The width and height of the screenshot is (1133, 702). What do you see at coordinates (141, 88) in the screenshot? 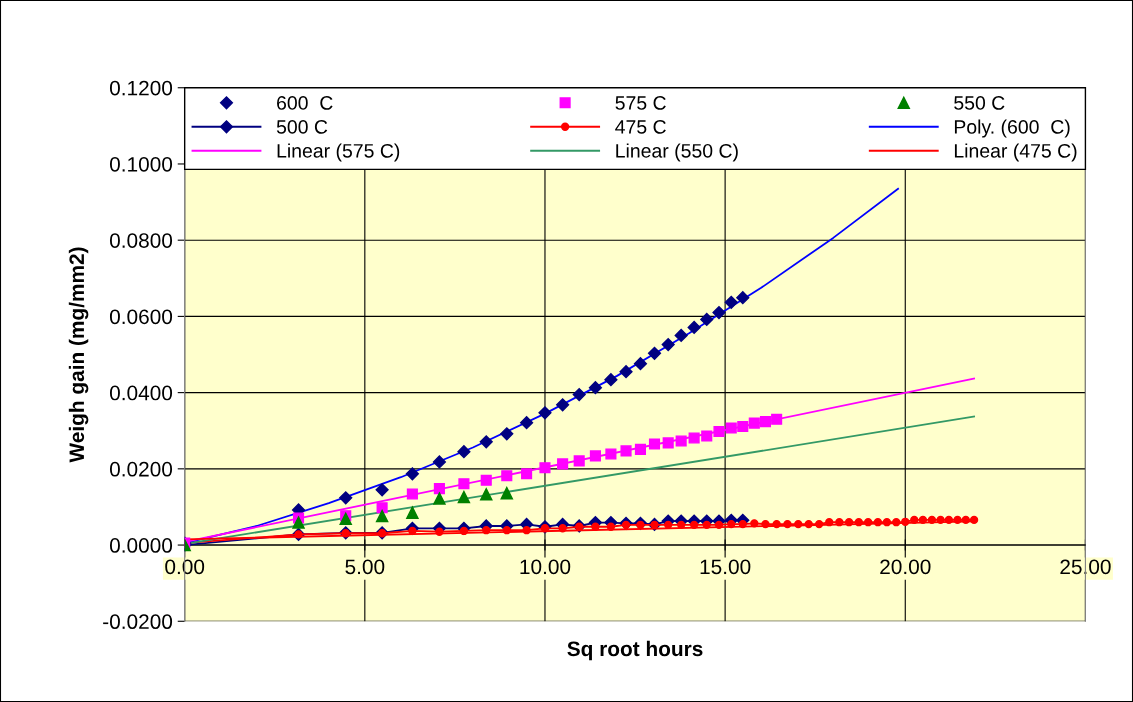
I see `y-tick-label: 0.1200` at bounding box center [141, 88].